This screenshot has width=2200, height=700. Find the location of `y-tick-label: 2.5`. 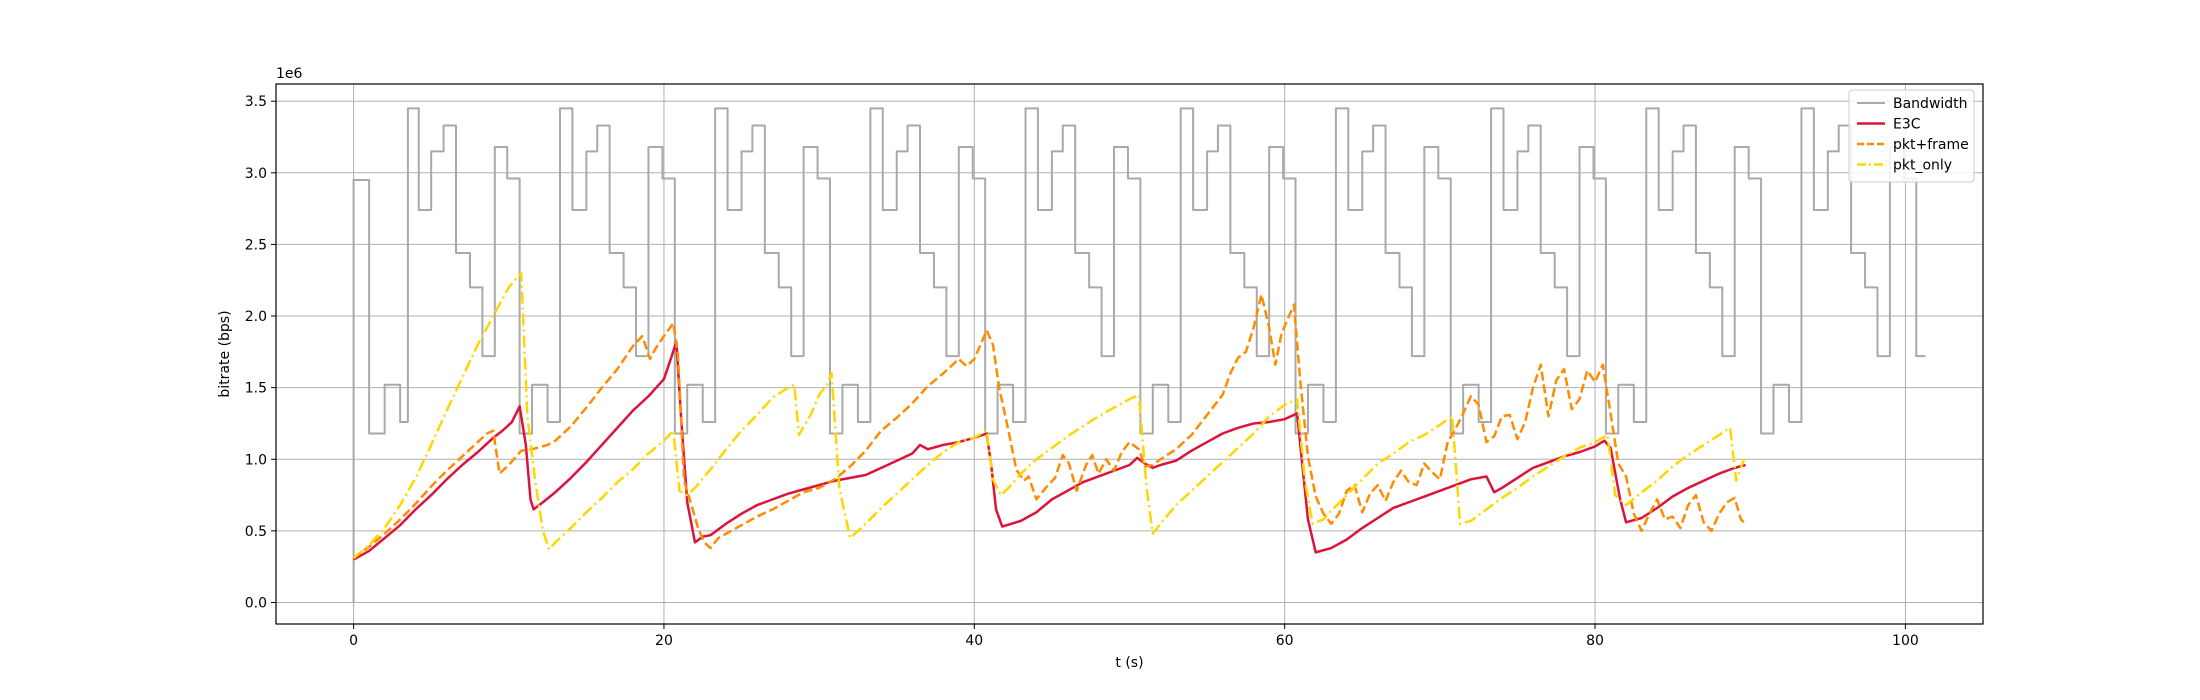

y-tick-label: 2.5 is located at coordinates (256, 245).